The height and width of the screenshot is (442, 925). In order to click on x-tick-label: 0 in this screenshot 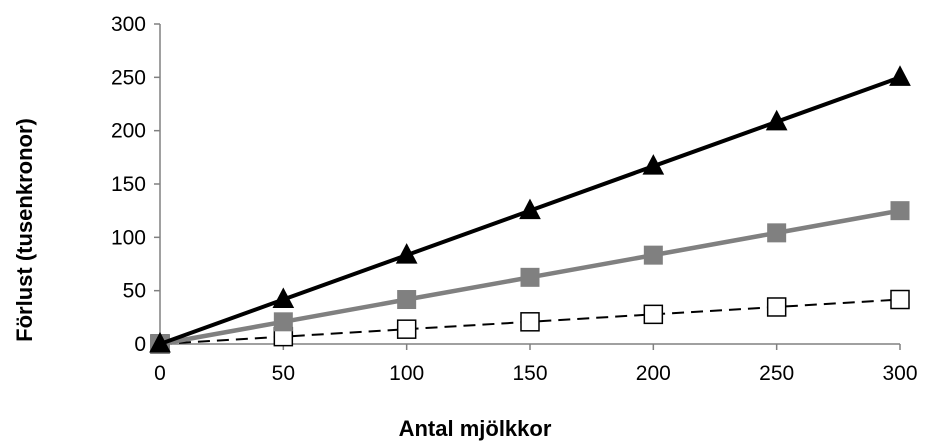, I will do `click(160, 373)`.